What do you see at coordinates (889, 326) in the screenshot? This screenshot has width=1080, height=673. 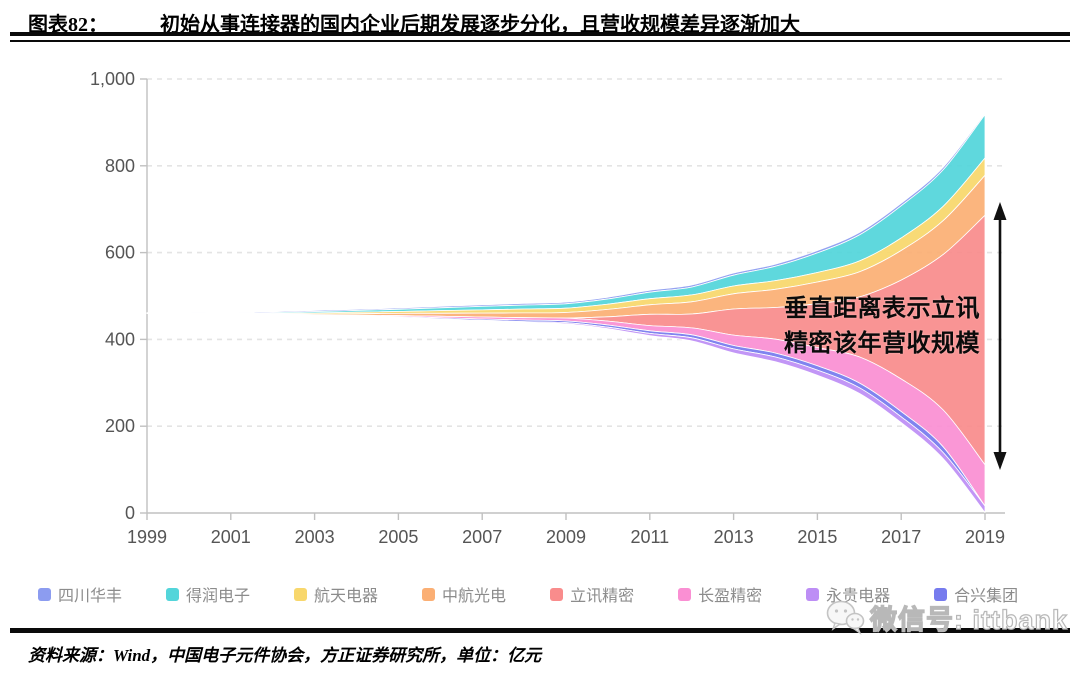 I see `chart-annotation: 垂直距离表示立讯 精密该年营收规模` at bounding box center [889, 326].